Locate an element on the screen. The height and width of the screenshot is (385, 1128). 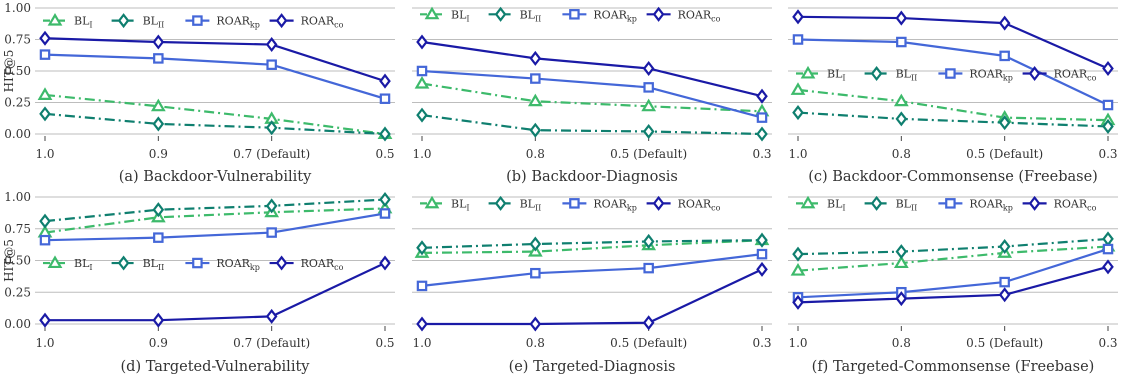
y-tick-label: 0.75 is located at coordinates (17, 40).